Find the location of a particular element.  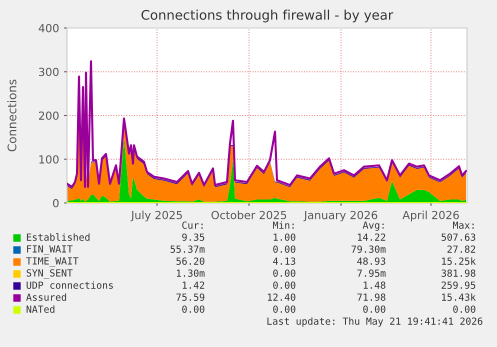

text: 7.95m is located at coordinates (371, 273).